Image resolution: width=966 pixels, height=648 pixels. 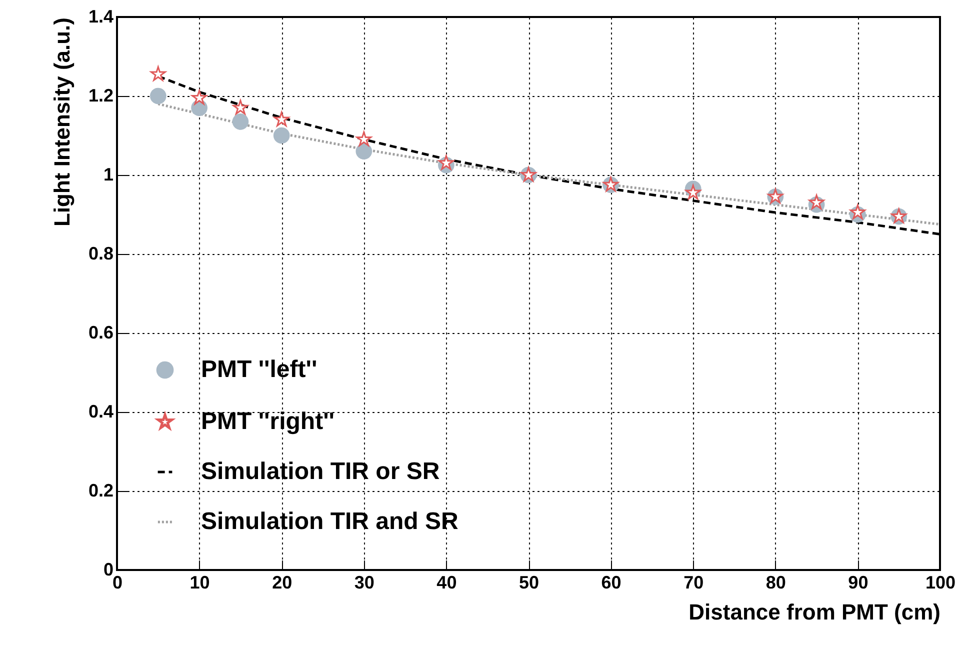 What do you see at coordinates (446, 582) in the screenshot?
I see `x-tick-label: 40` at bounding box center [446, 582].